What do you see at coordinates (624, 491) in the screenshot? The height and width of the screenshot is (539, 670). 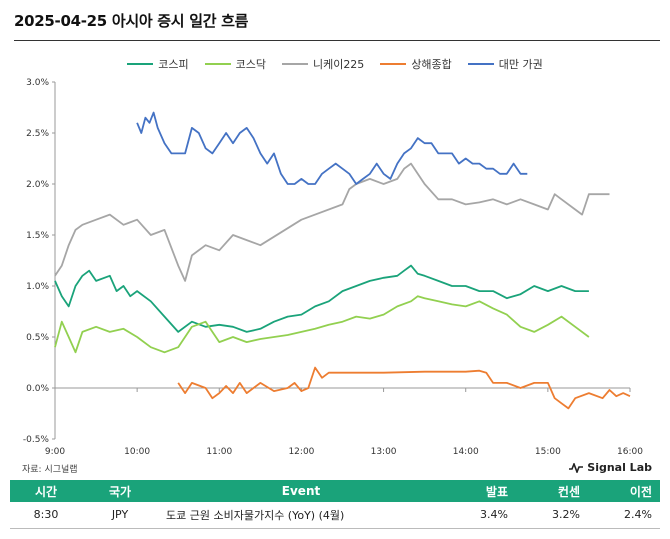 I see `header-previous: 이전` at bounding box center [624, 491].